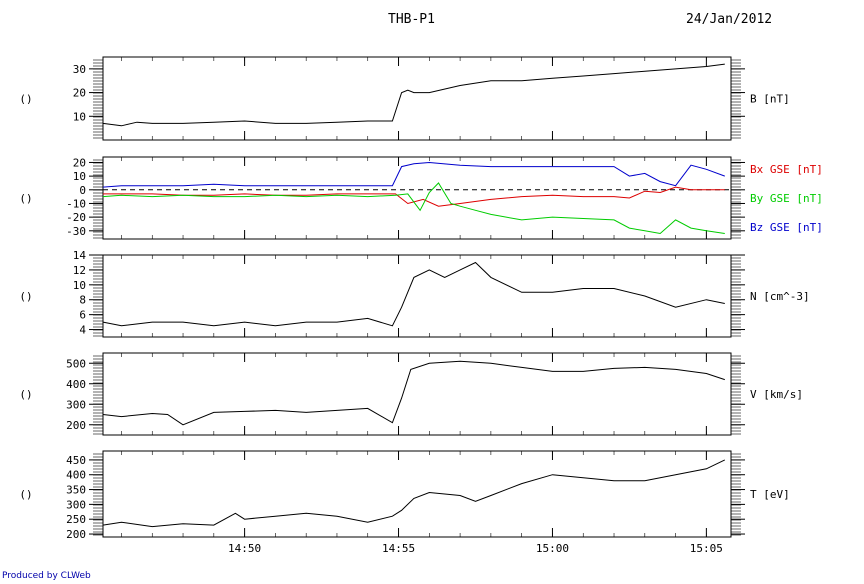 The width and height of the screenshot is (864, 584). What do you see at coordinates (82, 300) in the screenshot?
I see `y-tick-label: 8` at bounding box center [82, 300].